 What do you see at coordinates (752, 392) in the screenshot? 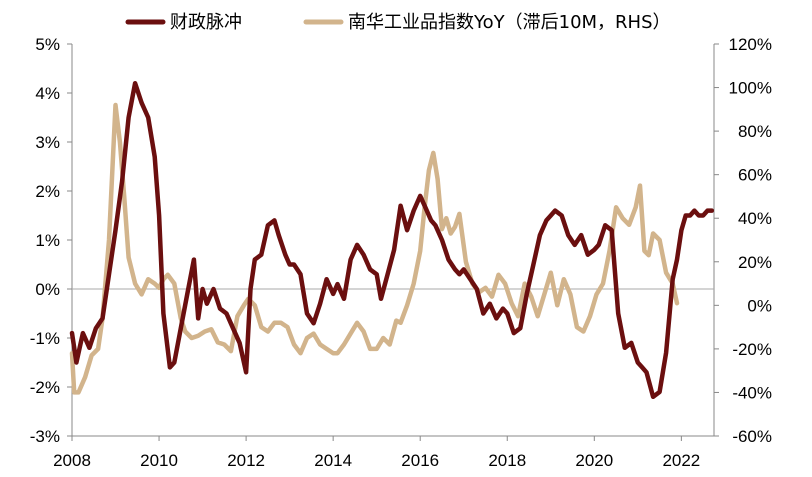
I see `right-tick-label: -40%` at bounding box center [752, 392].